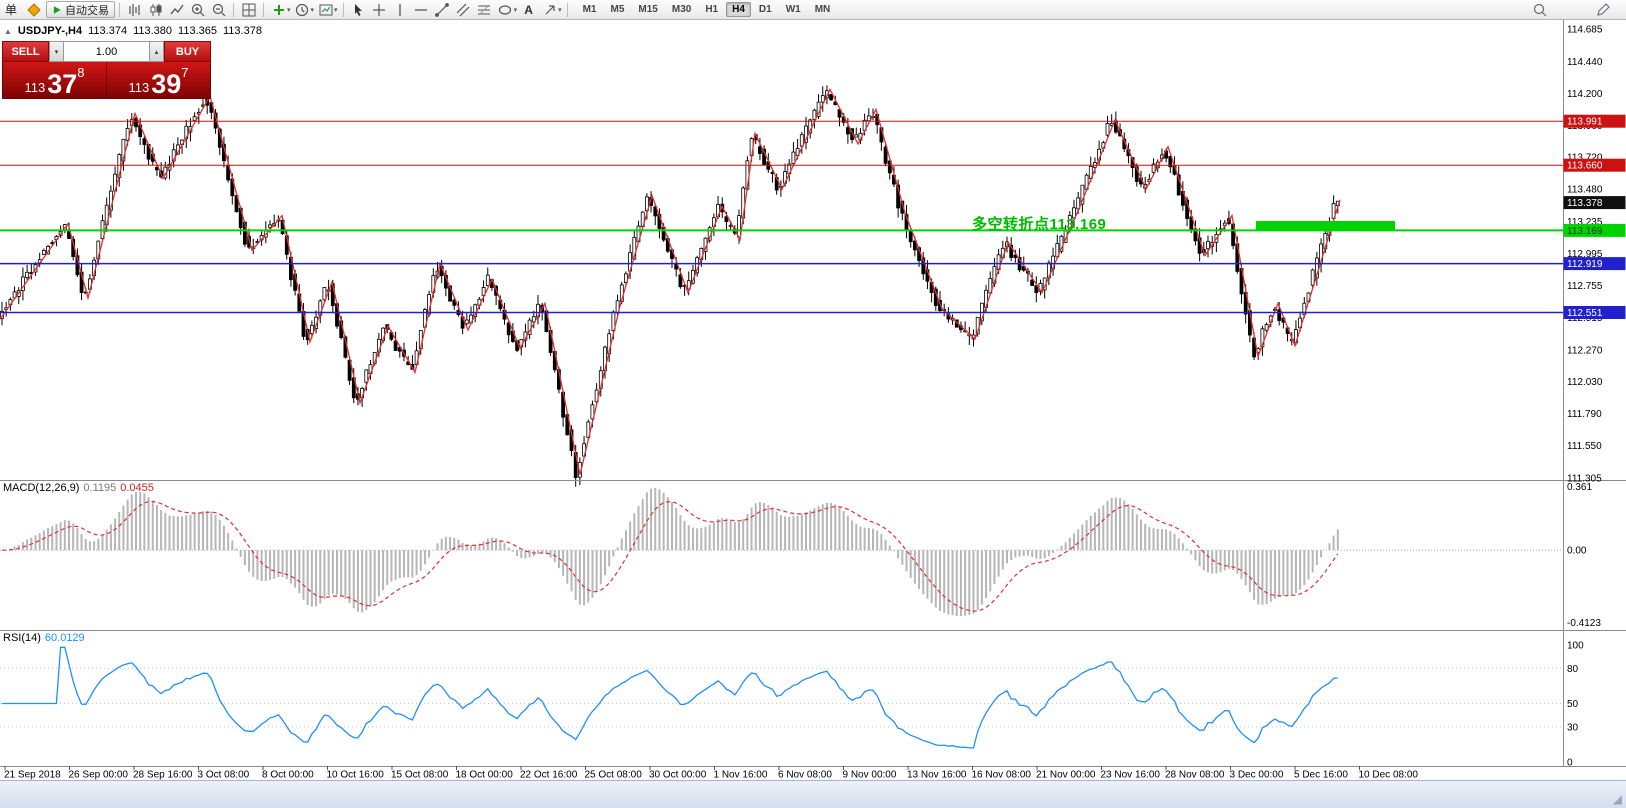 The width and height of the screenshot is (1626, 808). What do you see at coordinates (1577, 551) in the screenshot?
I see `svg-text: 0.00` at bounding box center [1577, 551].